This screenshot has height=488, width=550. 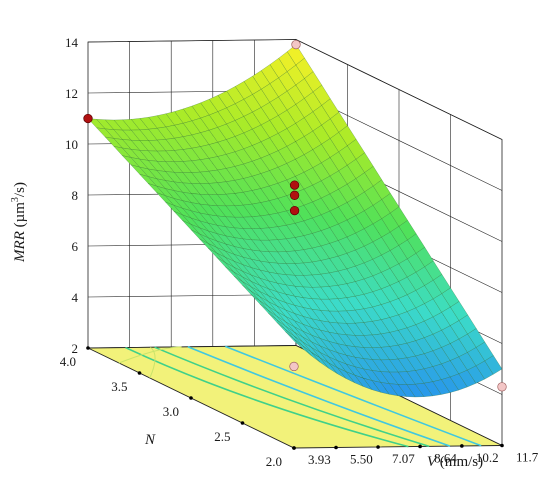 What do you see at coordinates (274, 461) in the screenshot?
I see `n-tick-label: 2.0` at bounding box center [274, 461].